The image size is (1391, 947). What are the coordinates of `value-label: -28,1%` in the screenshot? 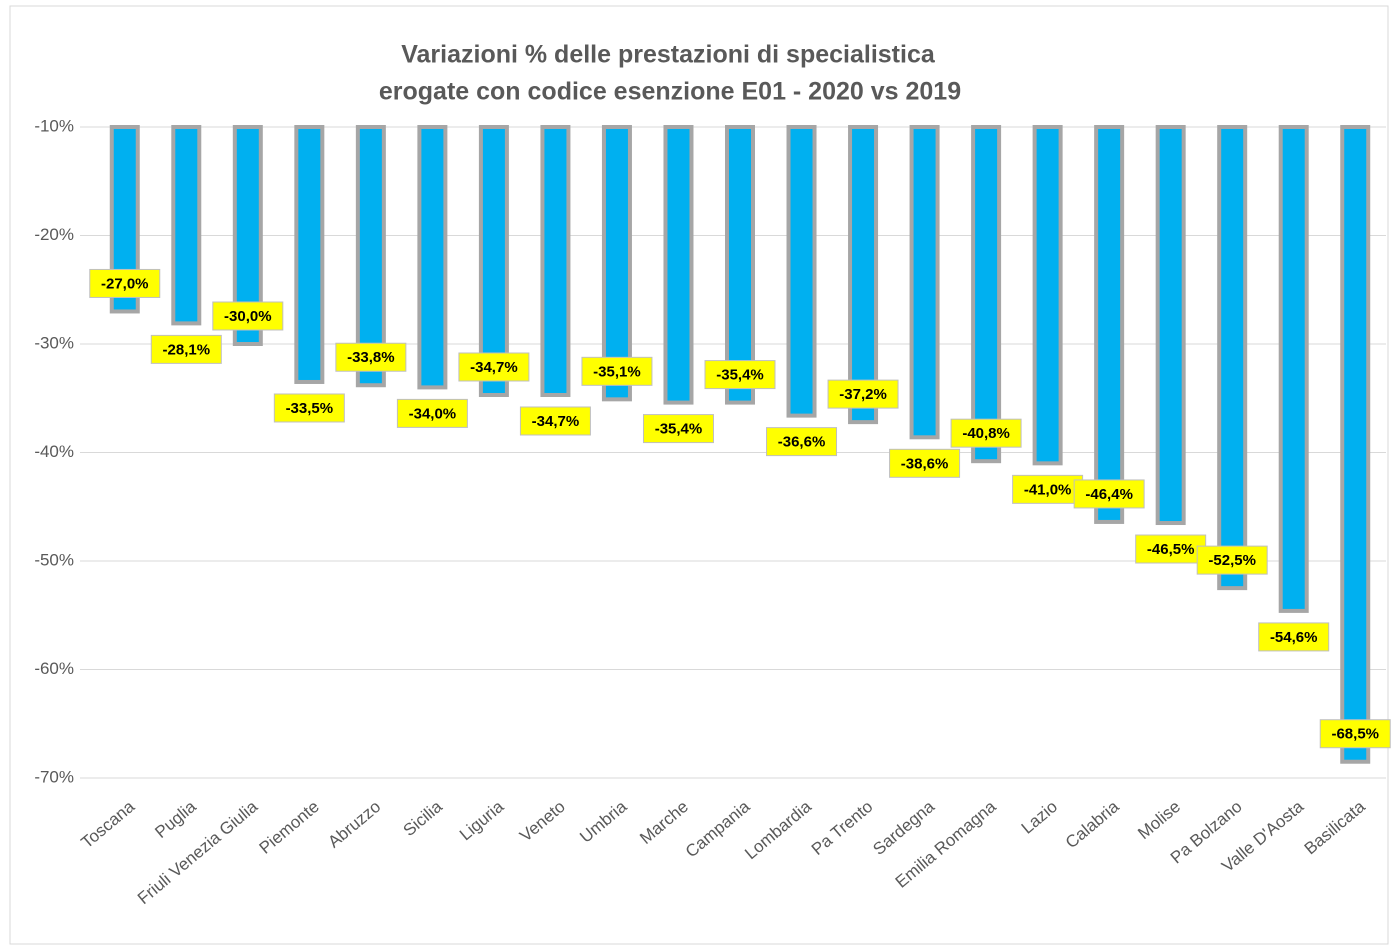 It's located at (187, 349).